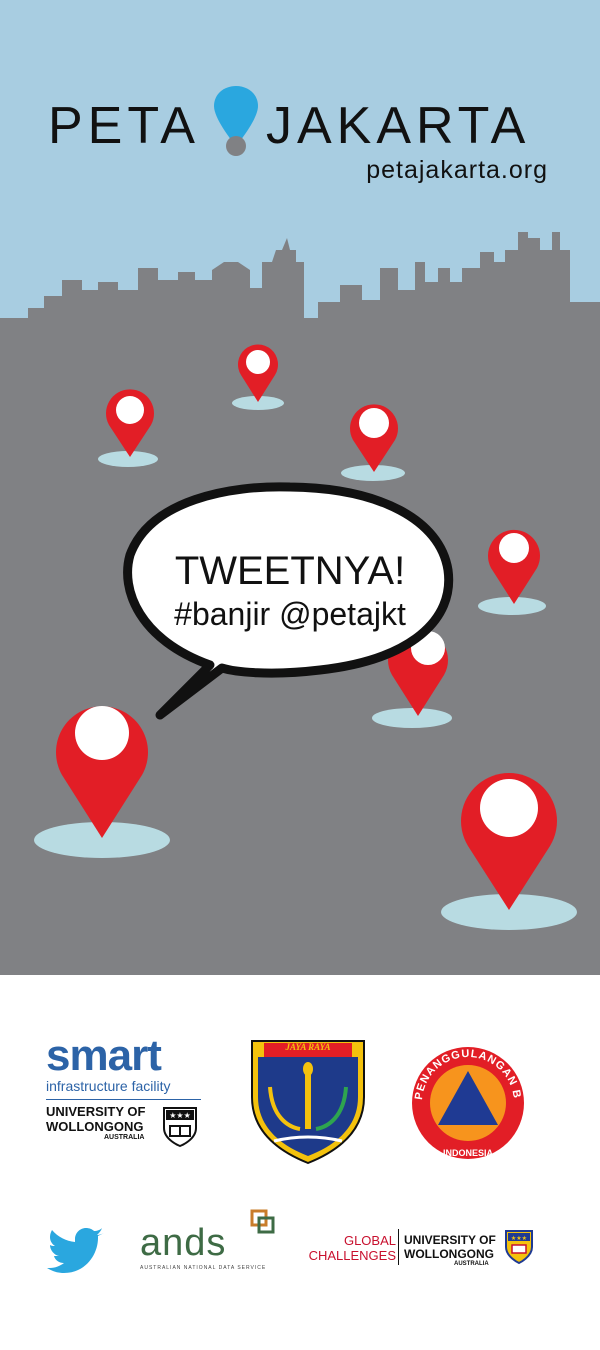  I want to click on jakarta-crest-banner: JAYA RAYA, so click(308, 1047).